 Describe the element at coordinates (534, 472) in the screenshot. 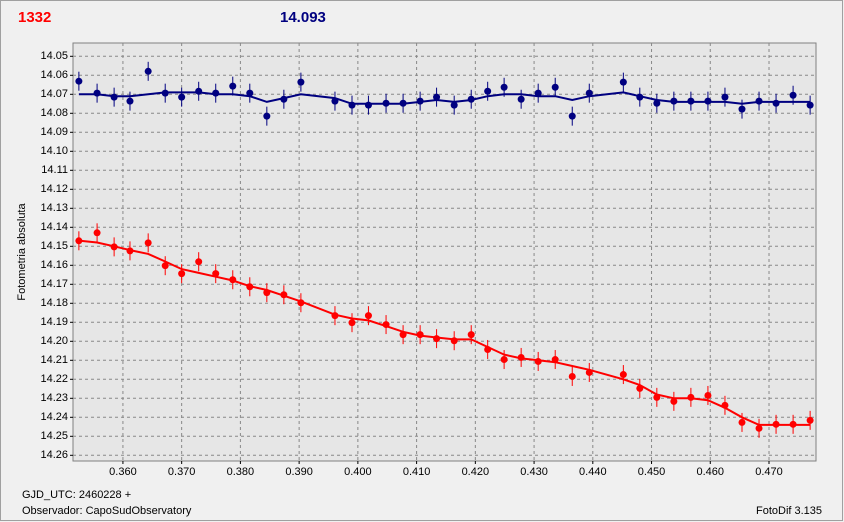

I see `x-tick-label: 0.430` at that location.